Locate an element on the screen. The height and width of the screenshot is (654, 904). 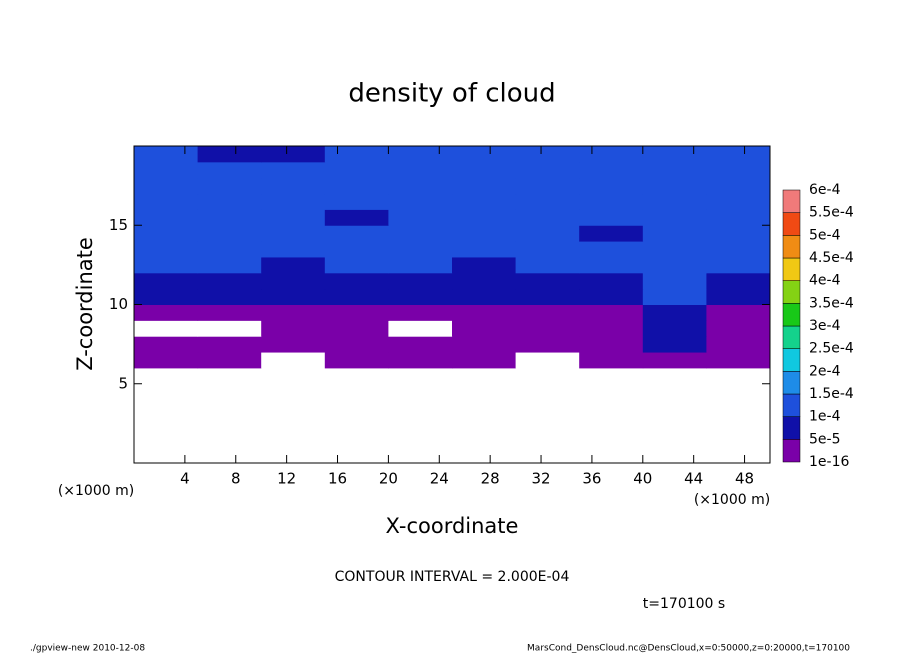
x-tick-label: 16 is located at coordinates (337, 479).